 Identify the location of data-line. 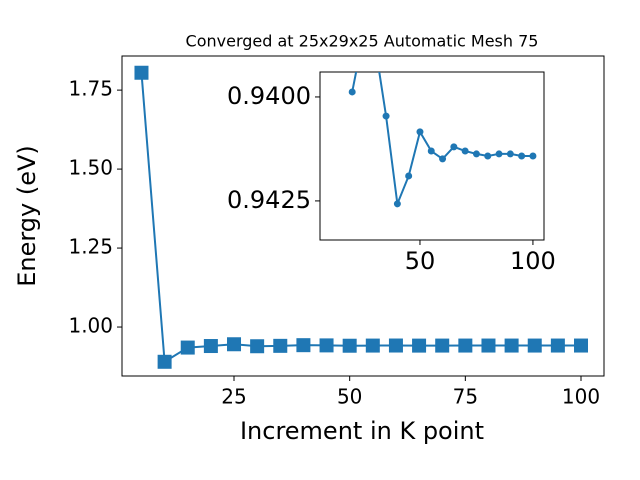
(442, 140).